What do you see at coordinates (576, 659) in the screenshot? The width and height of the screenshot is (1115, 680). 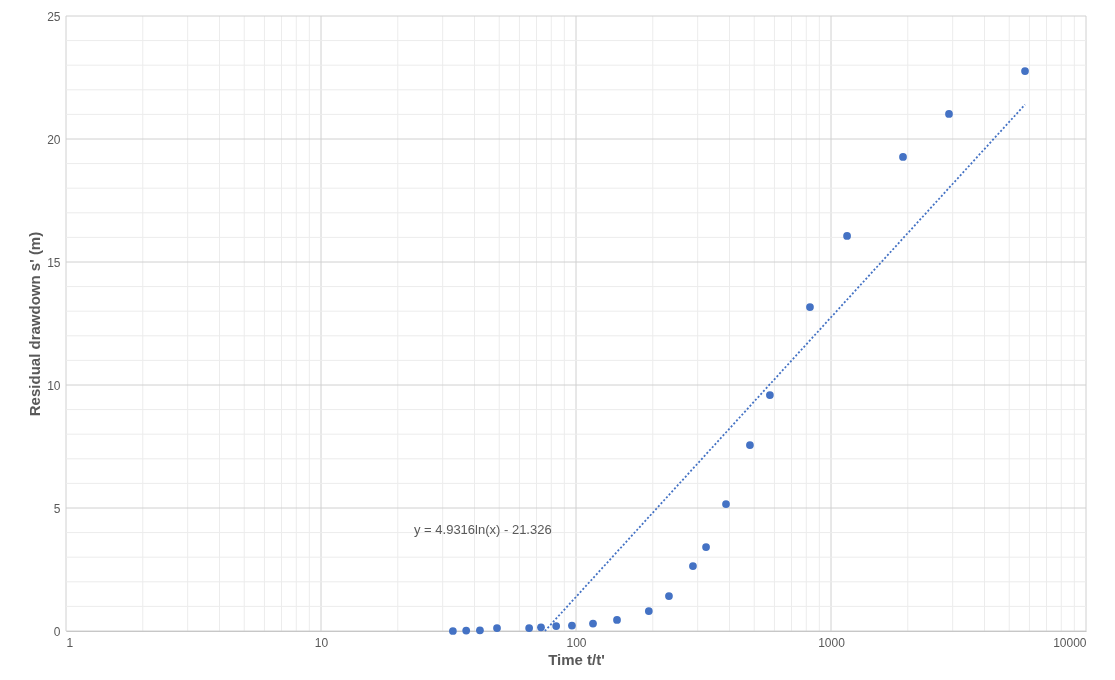 I see `x-axis-title: Time t/t'` at bounding box center [576, 659].